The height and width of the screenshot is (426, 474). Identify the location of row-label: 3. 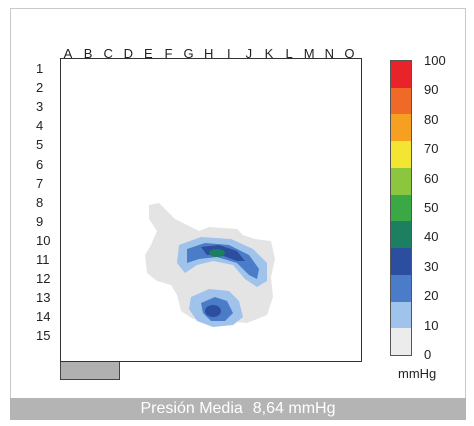
(40, 107).